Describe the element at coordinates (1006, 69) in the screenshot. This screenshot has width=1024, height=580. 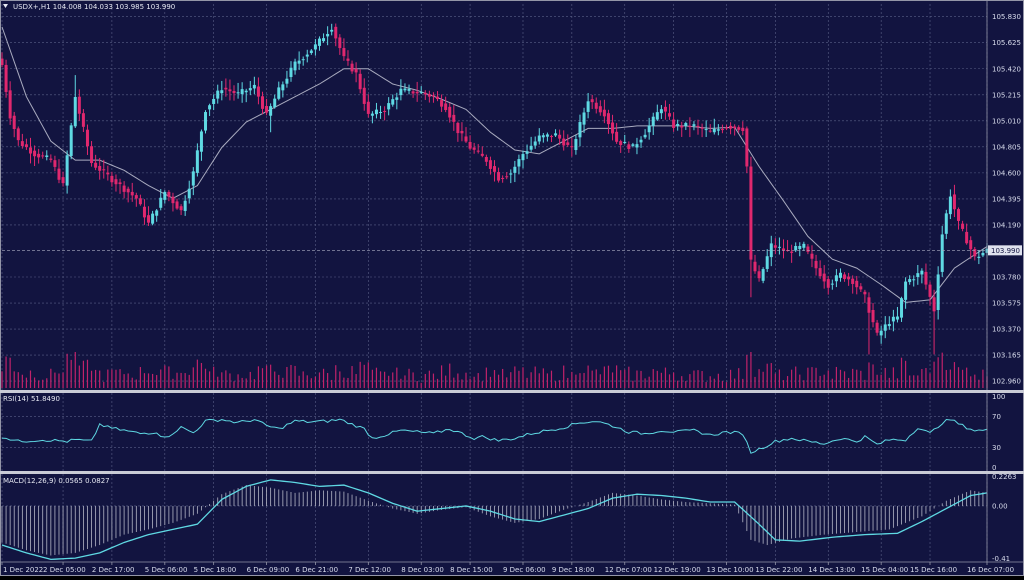
I see `price-tick-label: 105.420` at that location.